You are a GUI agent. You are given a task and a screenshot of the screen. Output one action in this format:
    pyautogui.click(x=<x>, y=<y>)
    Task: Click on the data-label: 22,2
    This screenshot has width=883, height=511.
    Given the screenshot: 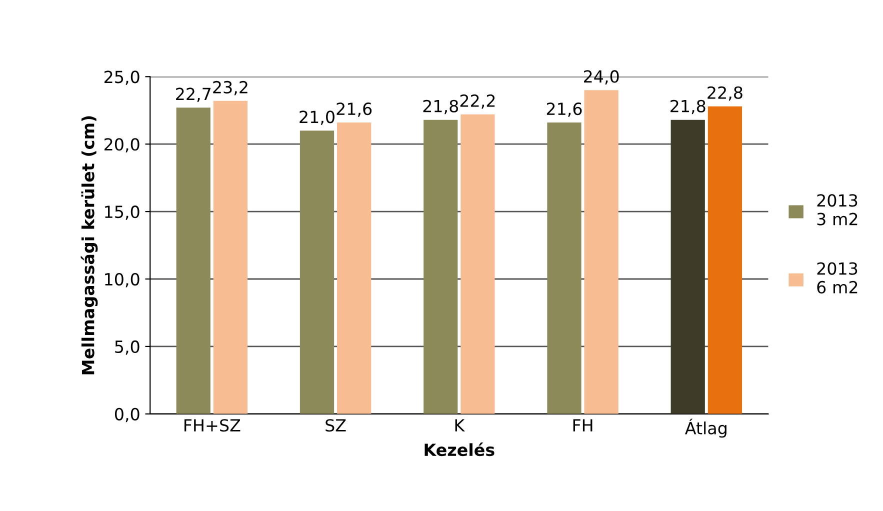 What is the action you would take?
    pyautogui.click(x=477, y=101)
    